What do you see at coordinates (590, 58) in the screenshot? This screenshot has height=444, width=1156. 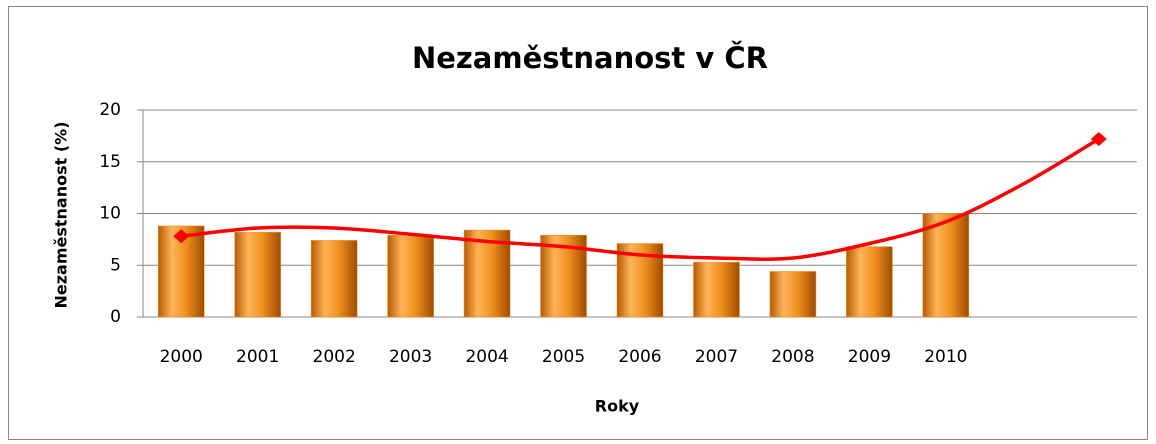 I see `chart-title: Nezaměstnanost v ČR` at bounding box center [590, 58].